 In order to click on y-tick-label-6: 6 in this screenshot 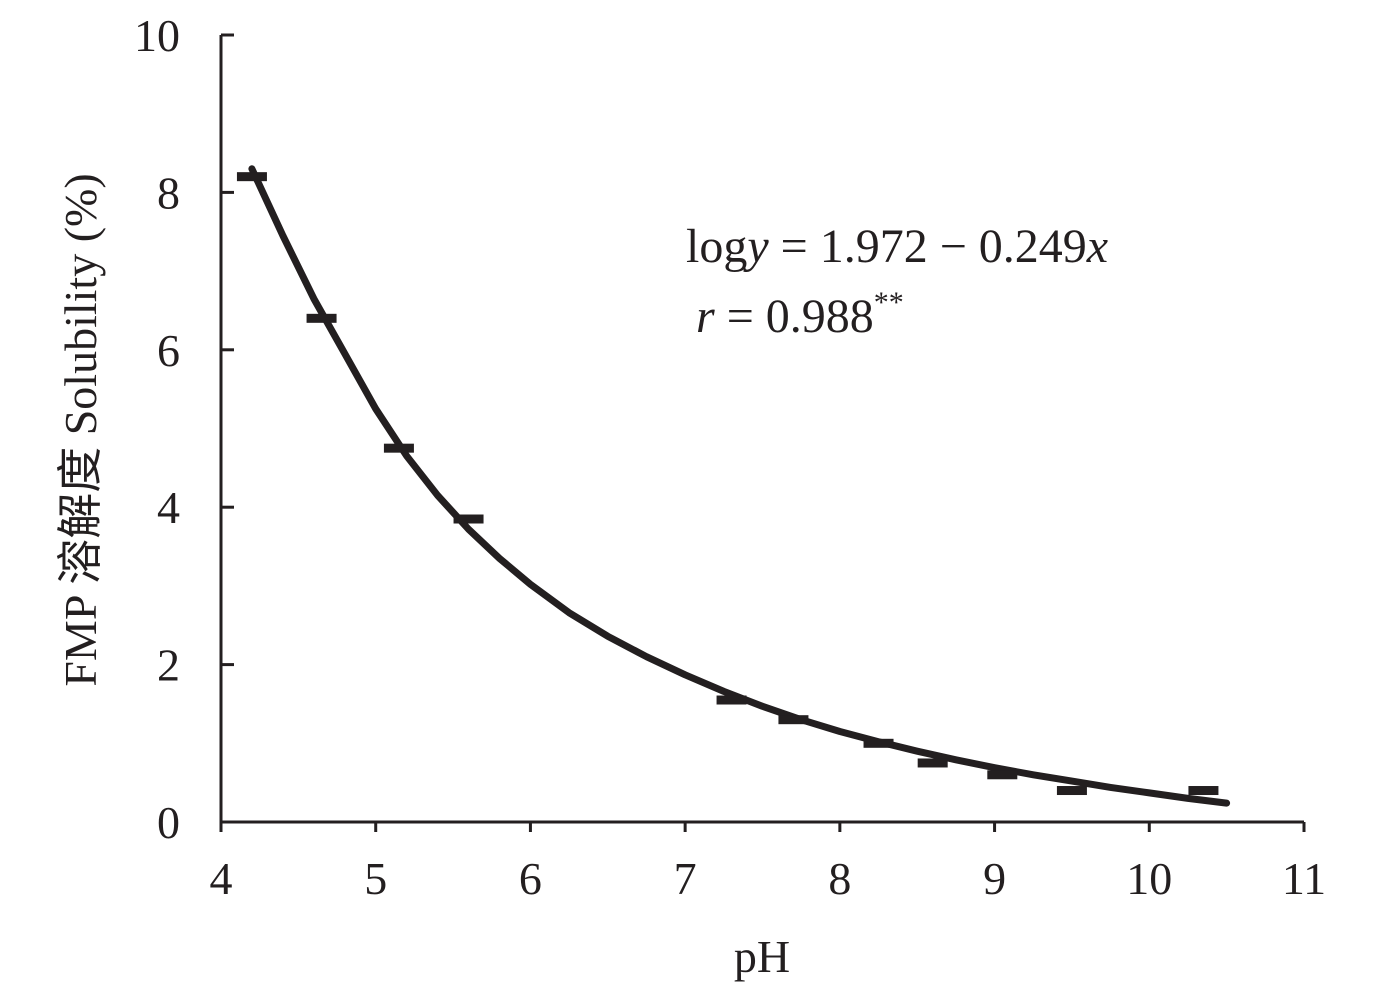, I will do `click(168, 350)`.